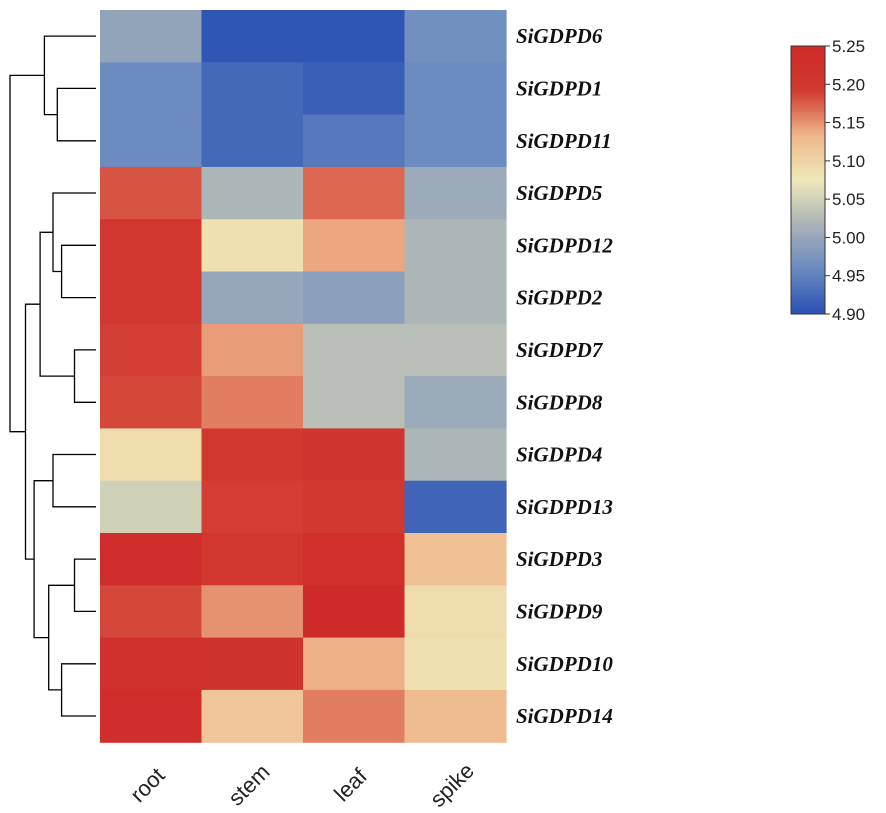 Image resolution: width=886 pixels, height=813 pixels. I want to click on heatmap-cell-SiGDPD5-root, so click(151, 193).